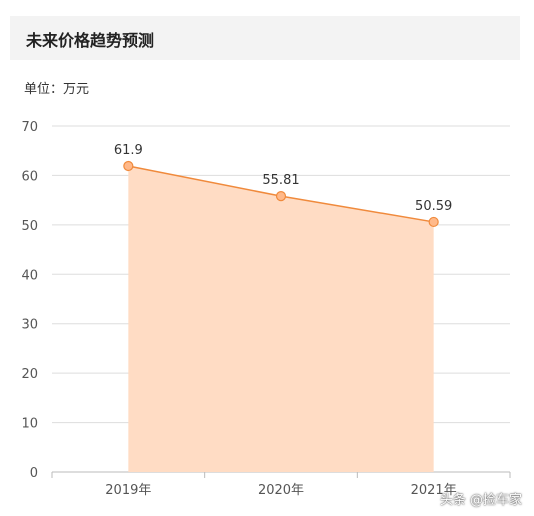 The height and width of the screenshot is (516, 534). What do you see at coordinates (34, 473) in the screenshot?
I see `y-tick-label: 0` at bounding box center [34, 473].